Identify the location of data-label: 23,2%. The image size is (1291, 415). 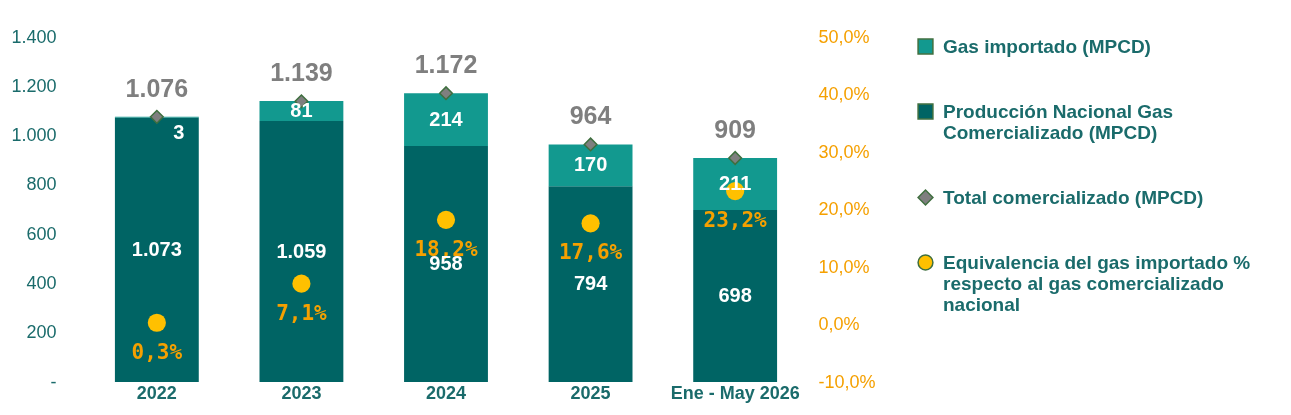
(735, 220).